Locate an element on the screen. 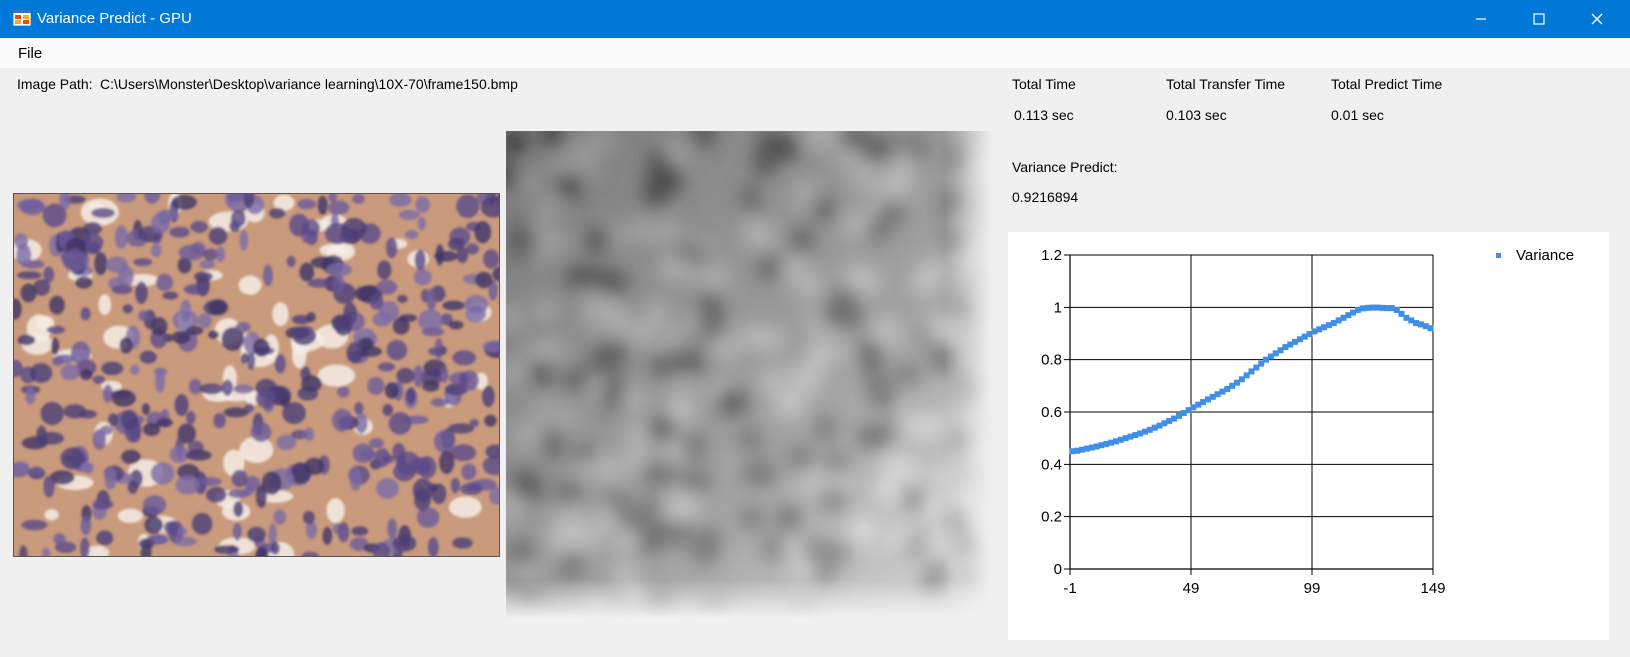  total-predict-time-value: 0.01 sec is located at coordinates (1357, 115).